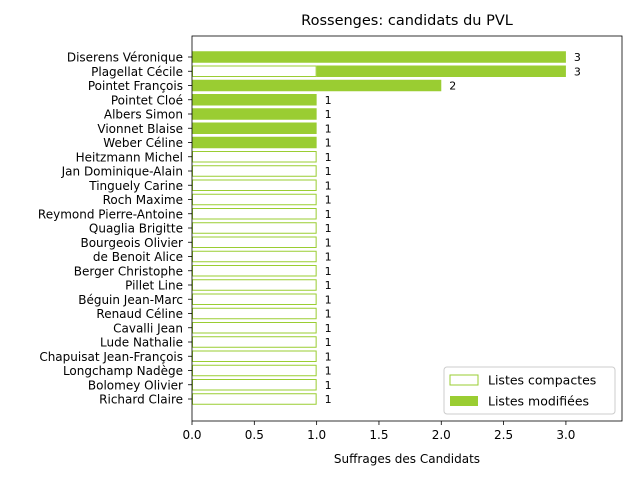  I want to click on y-tick-label: de Benoit Alice, so click(138, 257).